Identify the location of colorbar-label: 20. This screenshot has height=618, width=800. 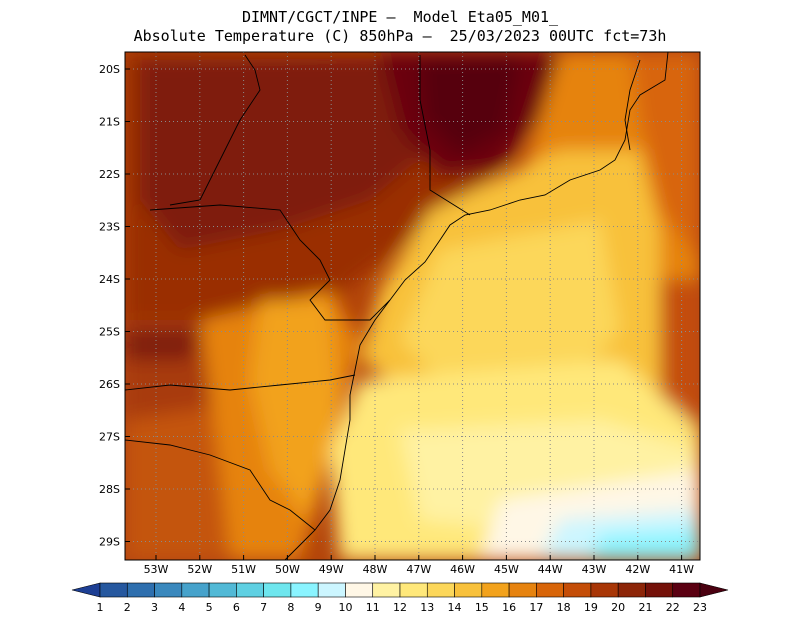
(618, 607).